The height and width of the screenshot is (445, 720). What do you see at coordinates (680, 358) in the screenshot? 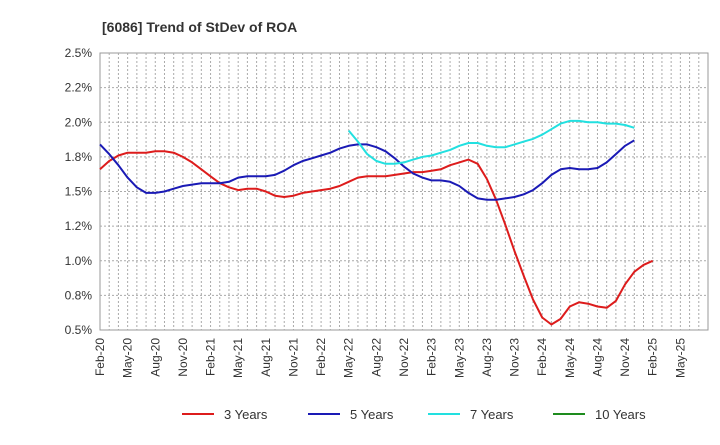
I see `x-tick-label: May-25` at bounding box center [680, 358].